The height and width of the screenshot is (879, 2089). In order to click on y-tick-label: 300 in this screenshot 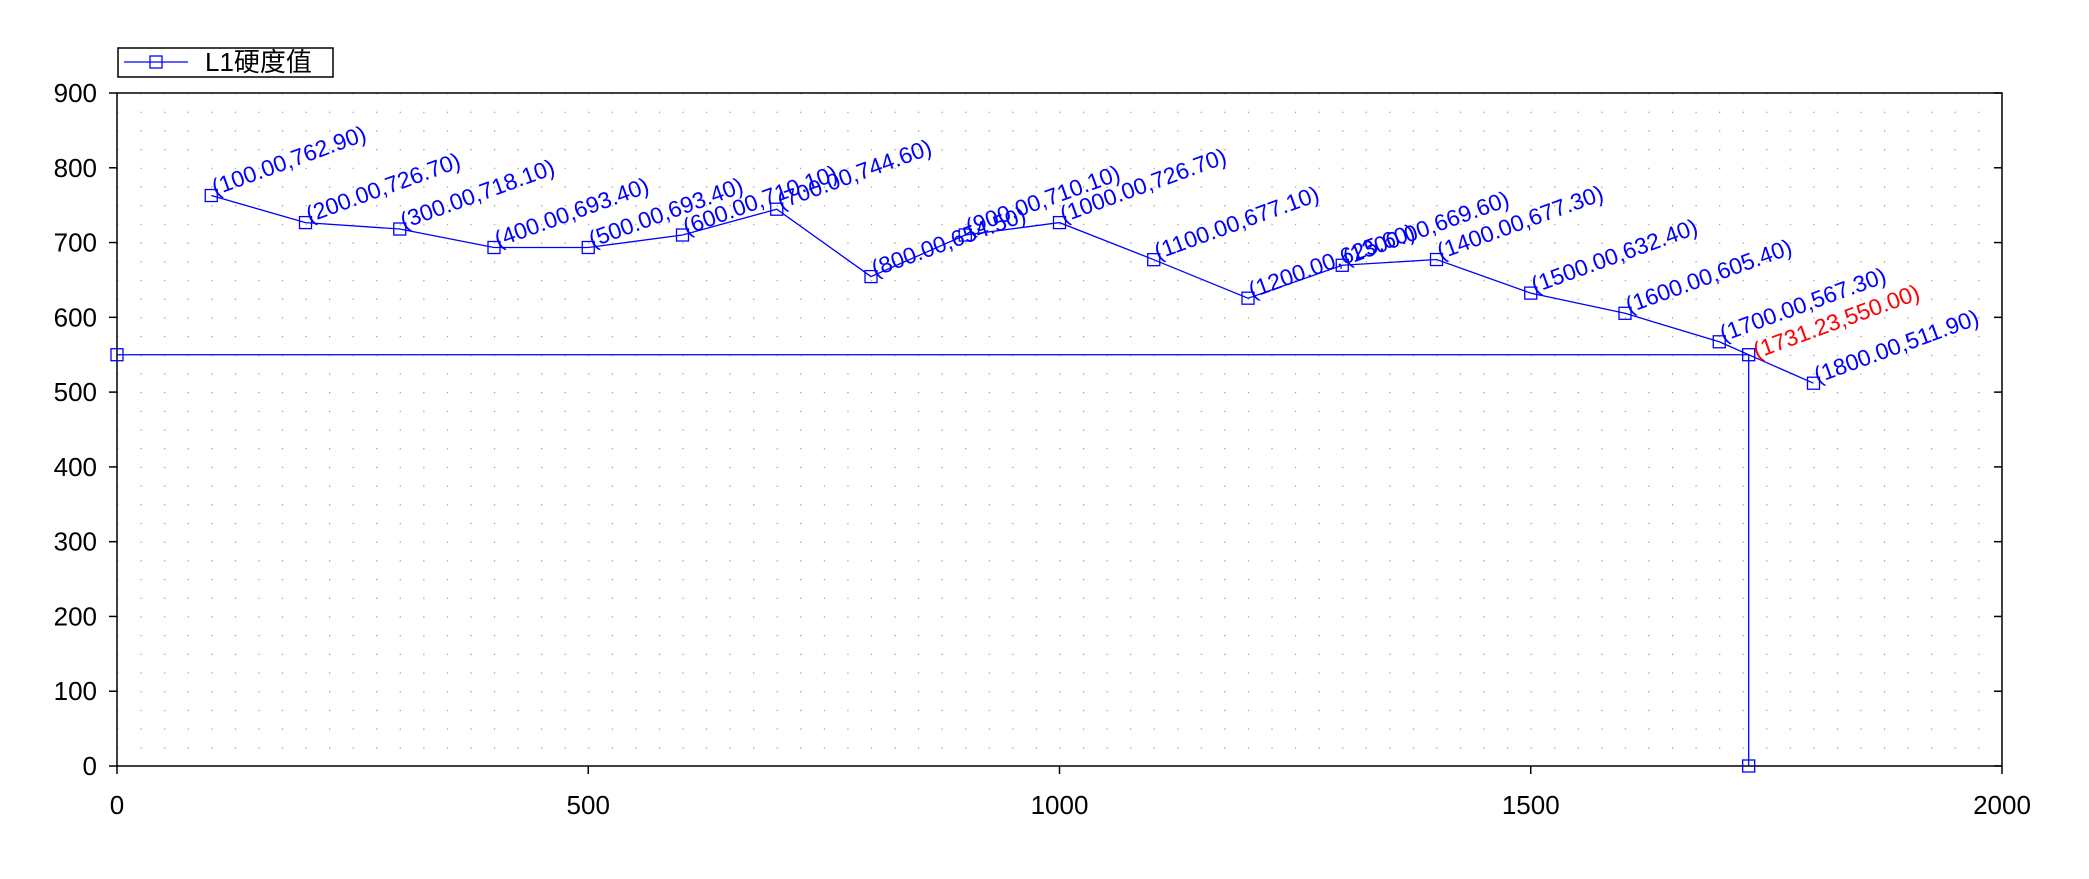, I will do `click(75, 542)`.